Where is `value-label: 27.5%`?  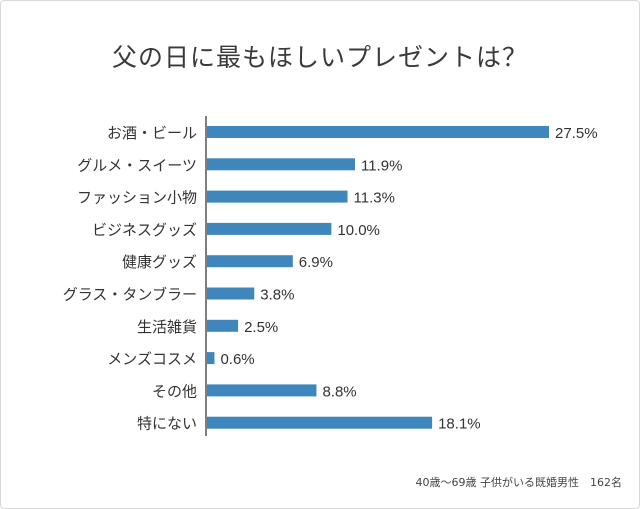
value-label: 27.5% is located at coordinates (576, 133).